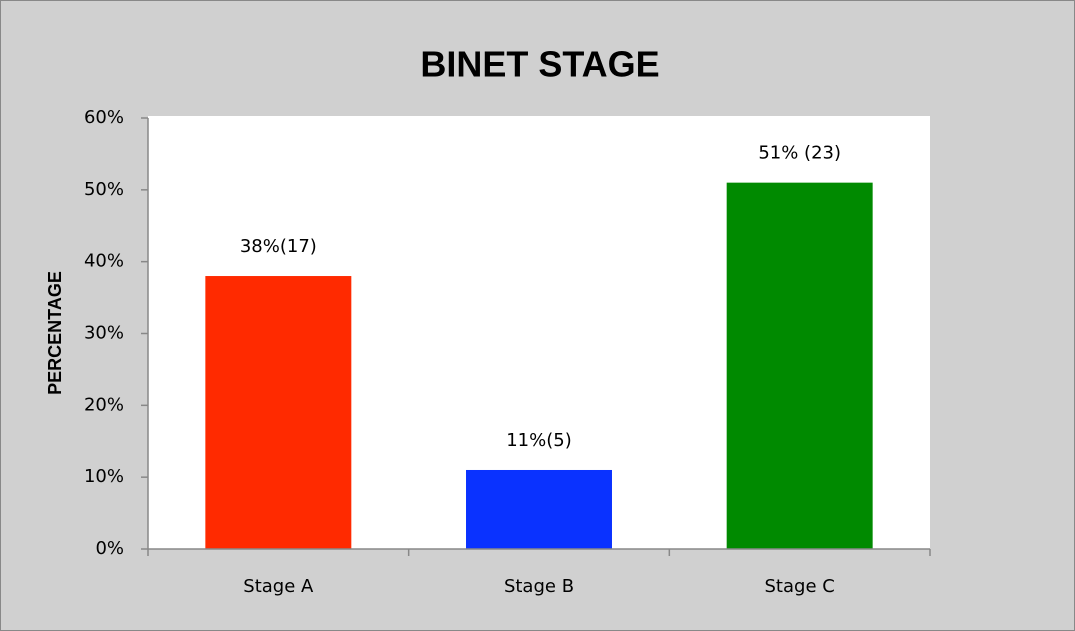 The height and width of the screenshot is (631, 1075). Describe the element at coordinates (109, 548) in the screenshot. I see `y-tick-label: 0%` at that location.